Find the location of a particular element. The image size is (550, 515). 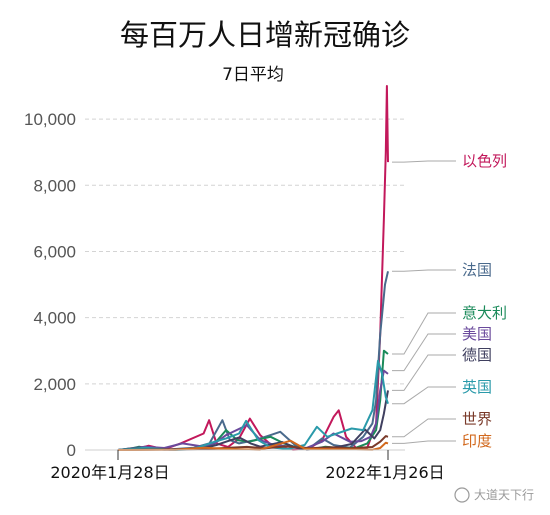

series-label-6: 世界 is located at coordinates (477, 419).